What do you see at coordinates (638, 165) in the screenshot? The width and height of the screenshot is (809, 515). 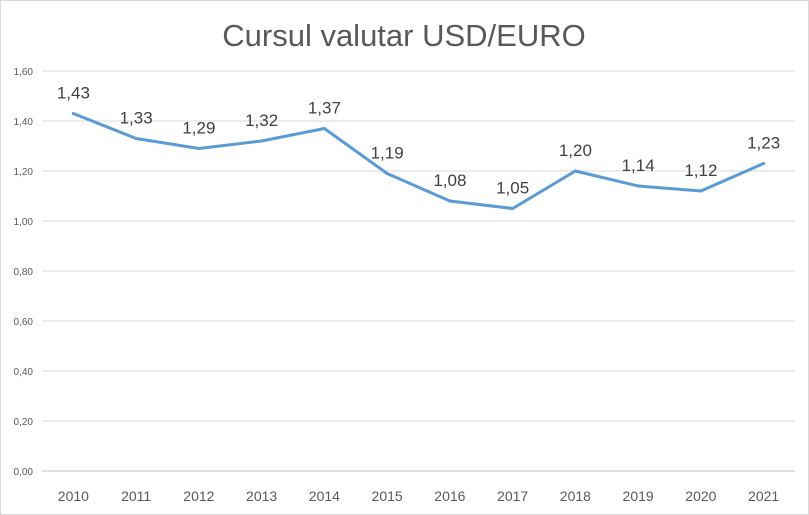 I see `data-label: 1,14` at bounding box center [638, 165].